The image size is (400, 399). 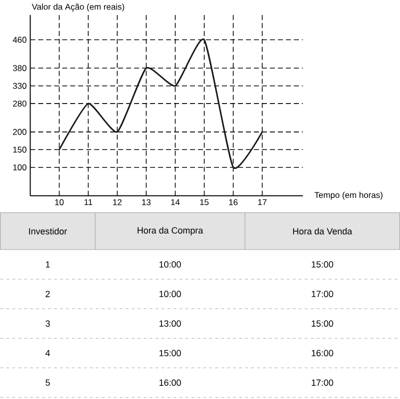 What do you see at coordinates (19, 67) in the screenshot?
I see `y-tick-label: 380` at bounding box center [19, 67].